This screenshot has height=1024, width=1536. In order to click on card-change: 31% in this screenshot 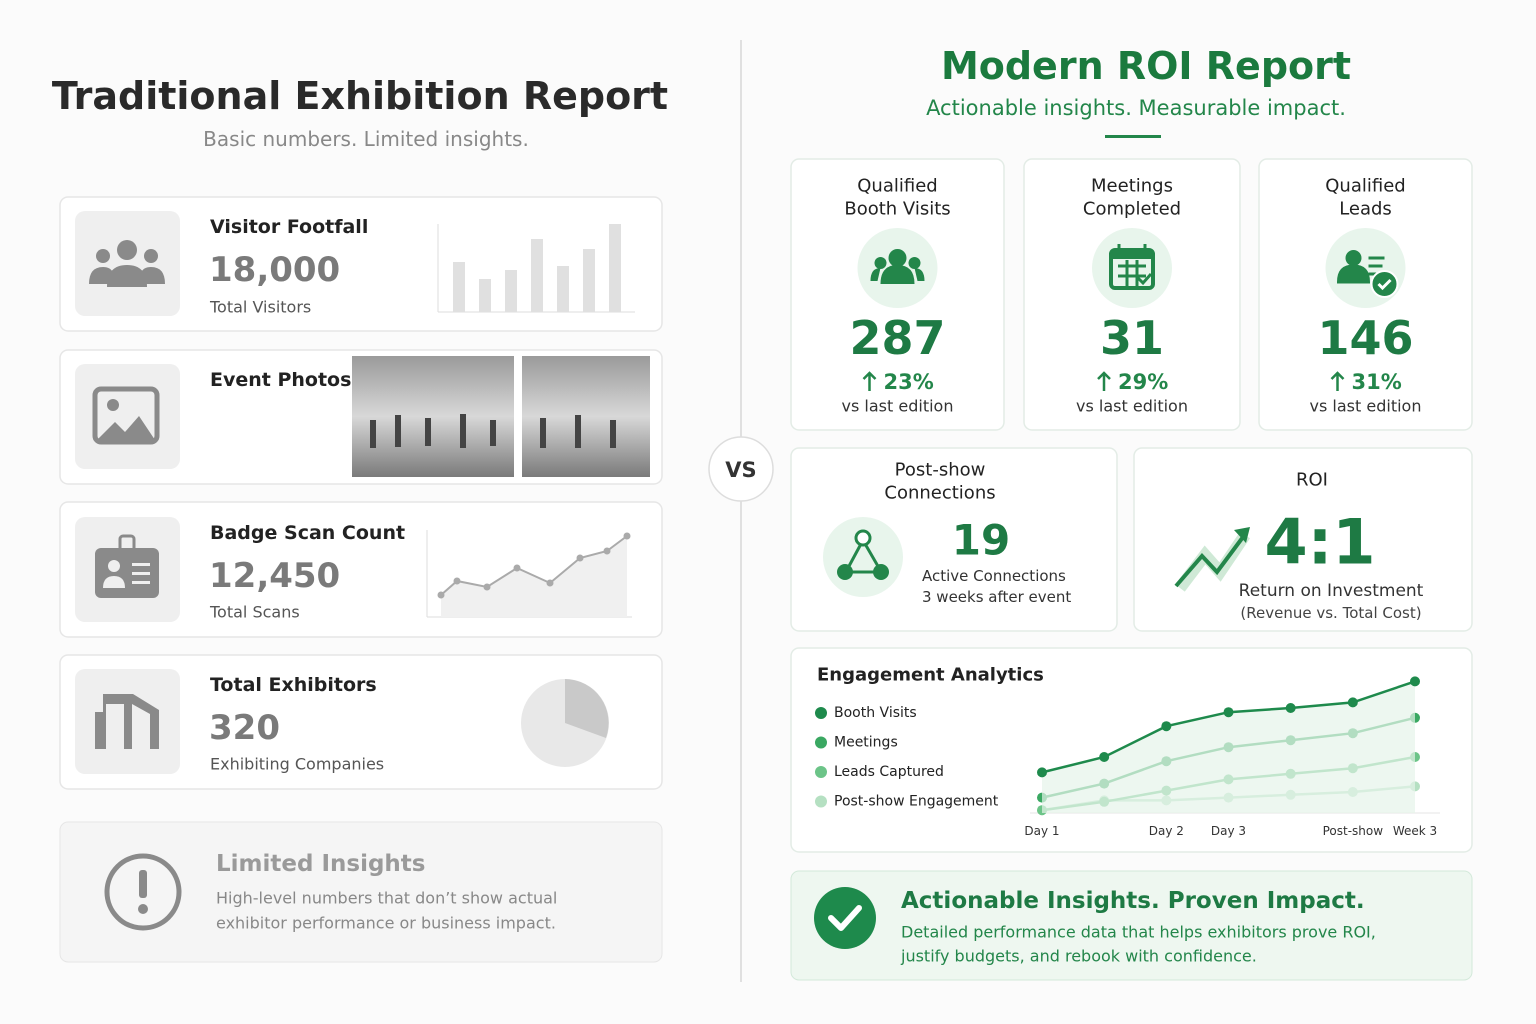, I will do `click(1377, 382)`.